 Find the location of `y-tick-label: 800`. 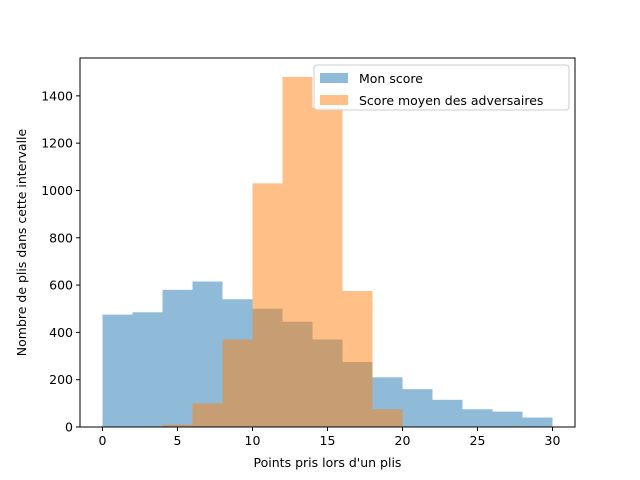

y-tick-label: 800 is located at coordinates (61, 237).